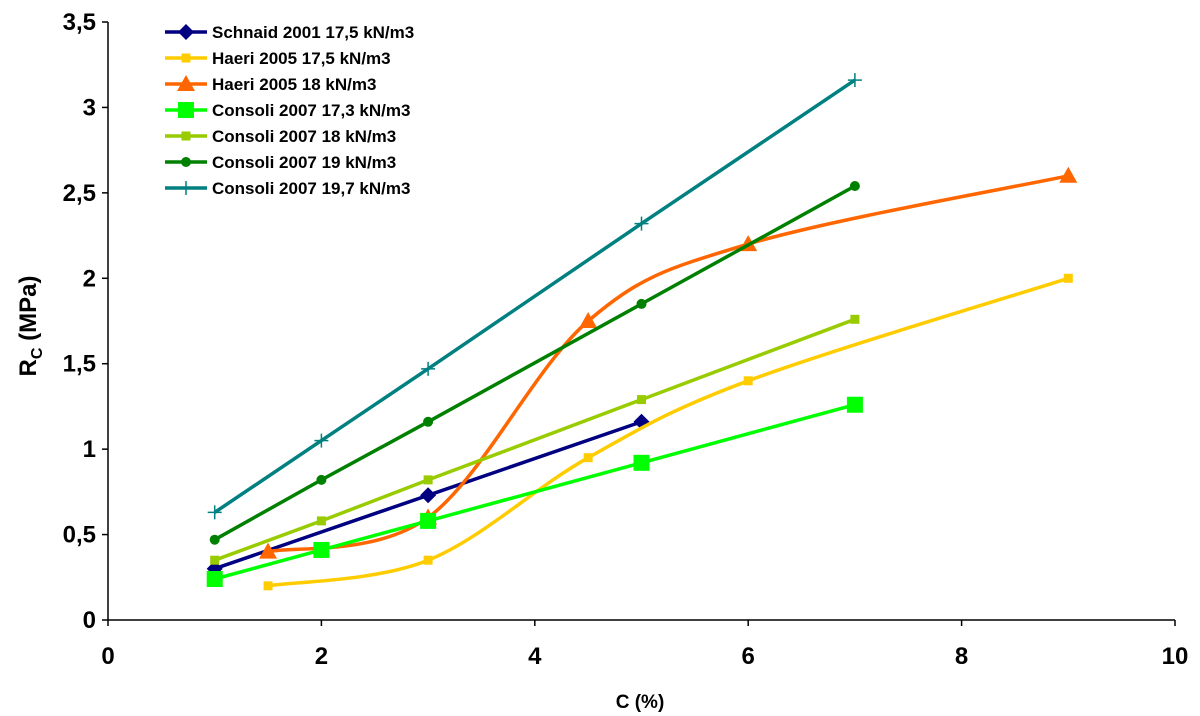 This screenshot has width=1200, height=716. I want to click on legend-item-5: Consoli 2007 18 kN/m3, so click(280, 136).